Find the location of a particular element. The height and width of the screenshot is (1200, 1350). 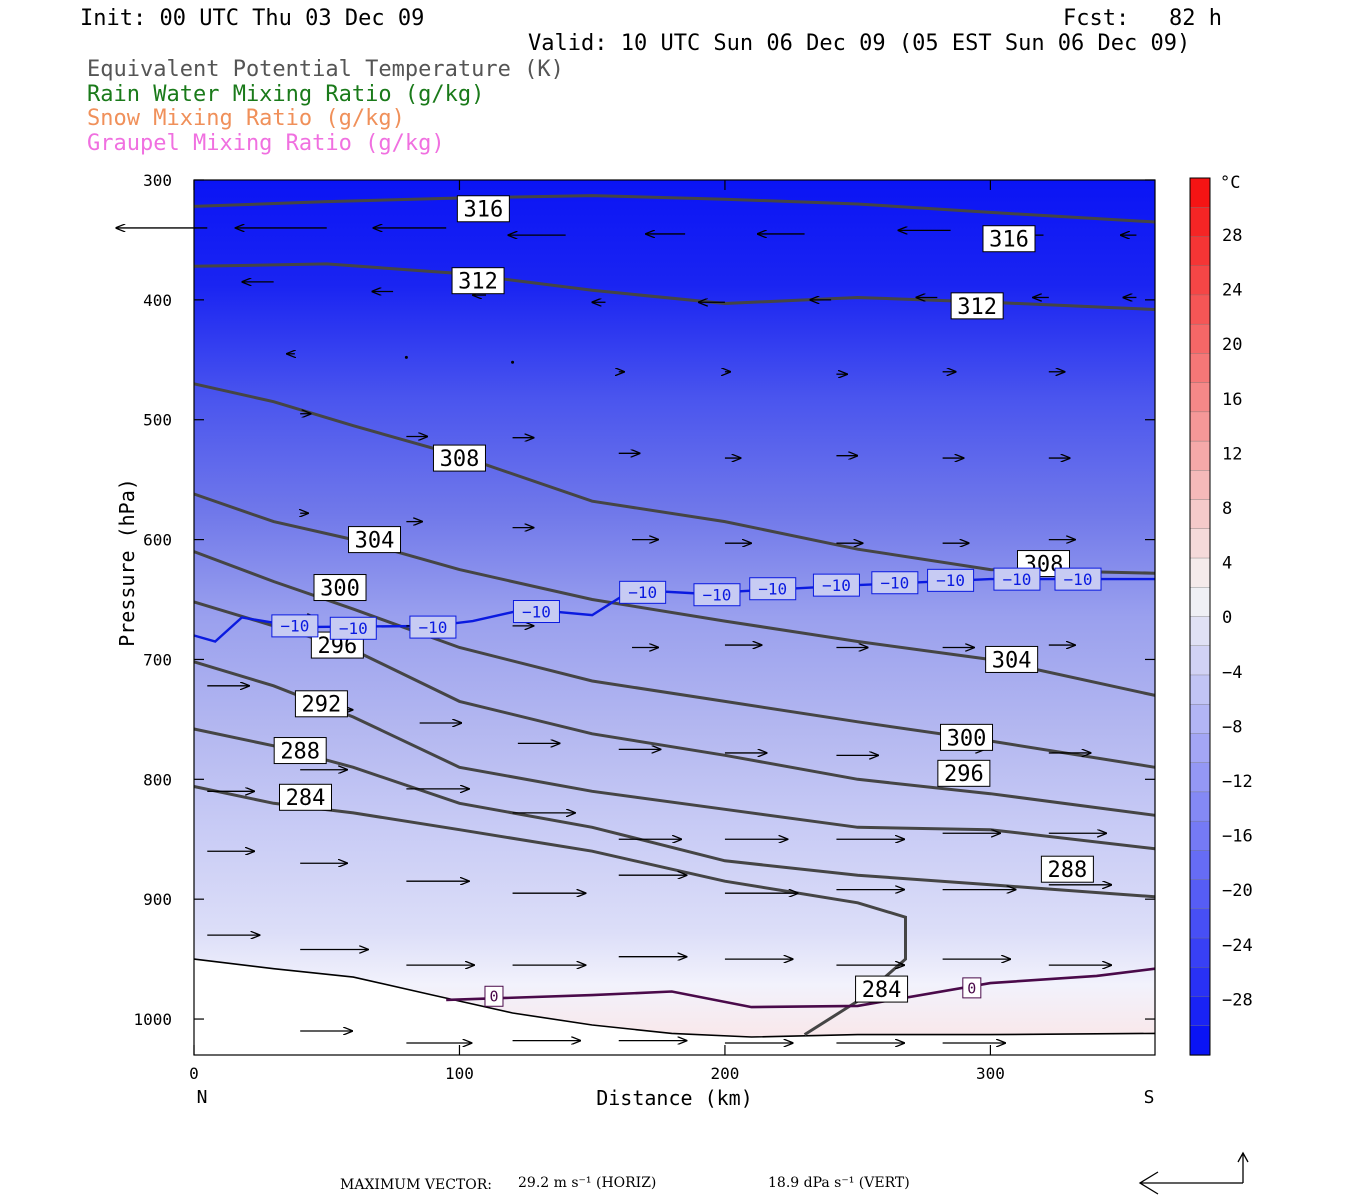

max-vector-label: MAXIMUM VECTOR: is located at coordinates (416, 1185).